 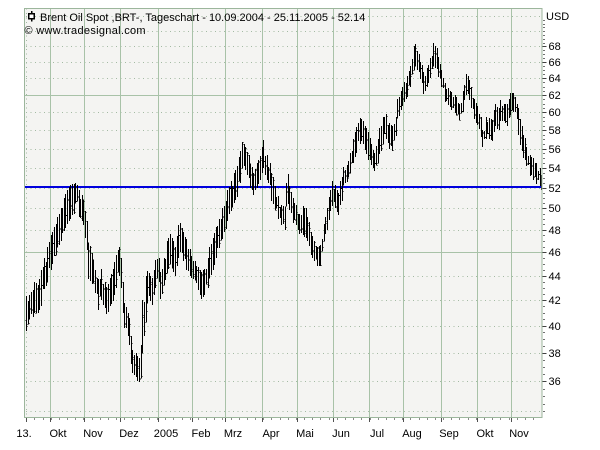 What do you see at coordinates (555, 231) in the screenshot?
I see `svg-text: 48` at bounding box center [555, 231].